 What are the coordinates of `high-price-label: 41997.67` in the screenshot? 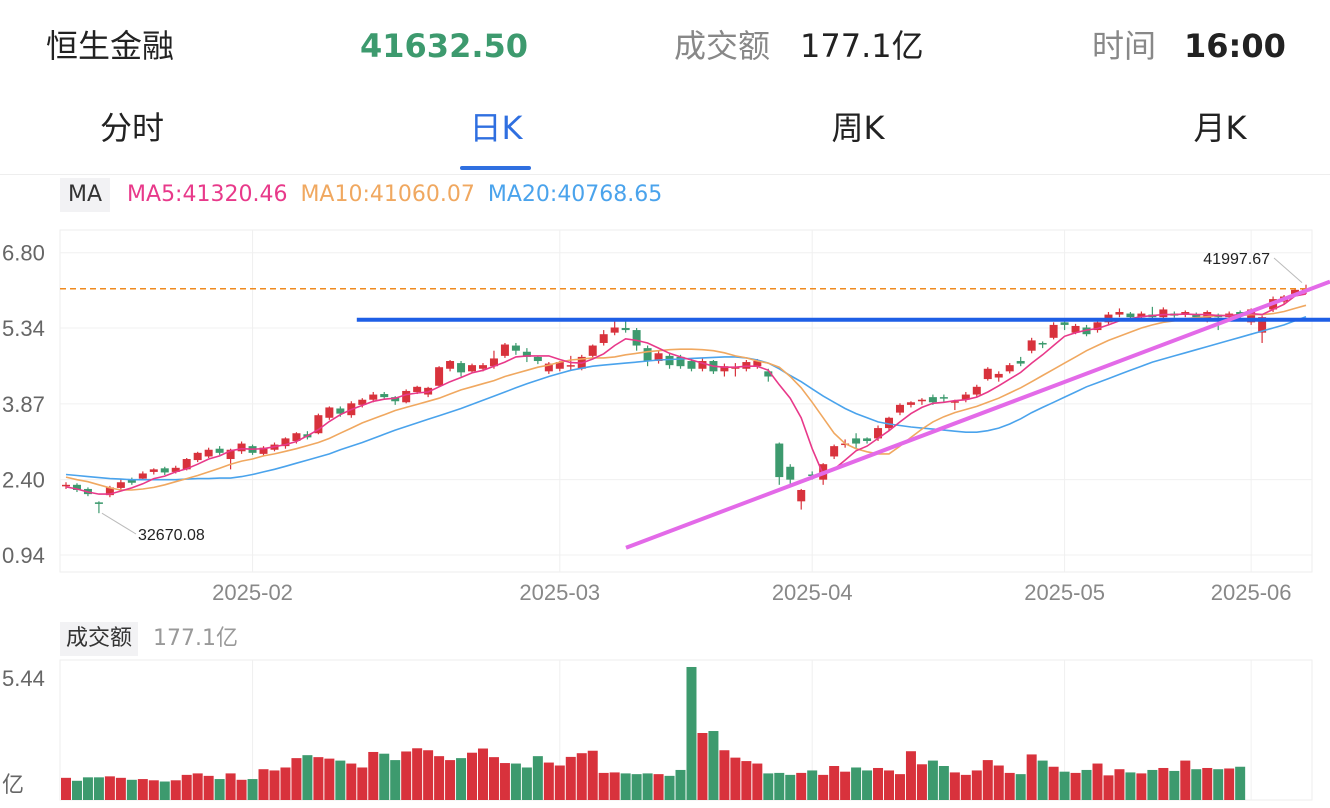 It's located at (1236, 259).